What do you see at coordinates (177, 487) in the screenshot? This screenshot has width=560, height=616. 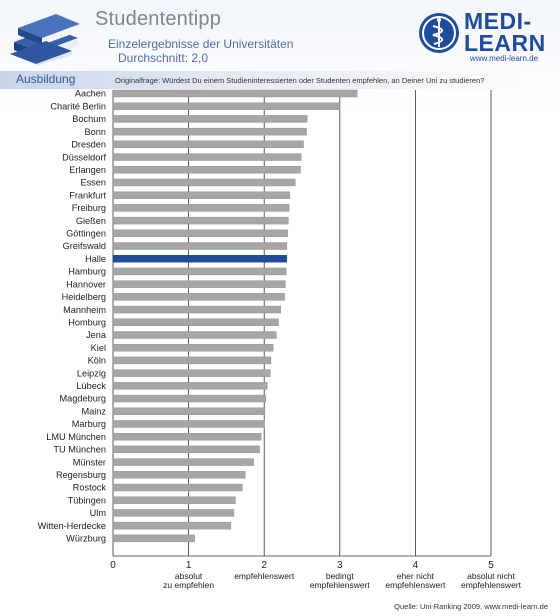 I see `bar-rostock` at bounding box center [177, 487].